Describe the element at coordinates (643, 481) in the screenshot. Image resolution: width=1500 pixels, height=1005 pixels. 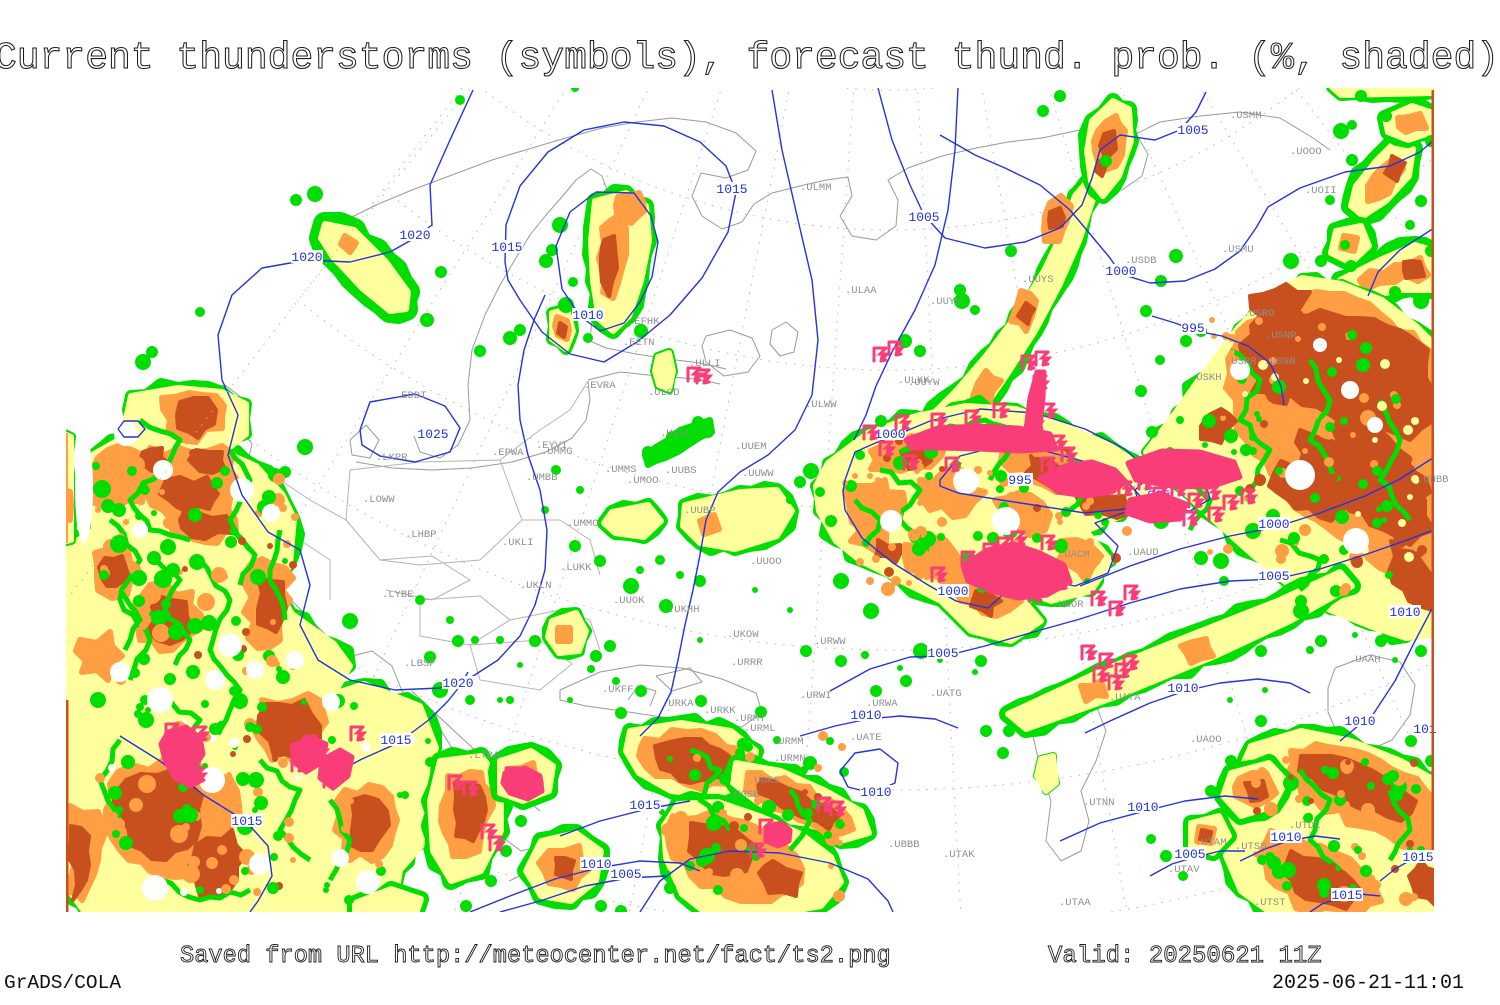
I see `svg-text: .UMOO` at that location.